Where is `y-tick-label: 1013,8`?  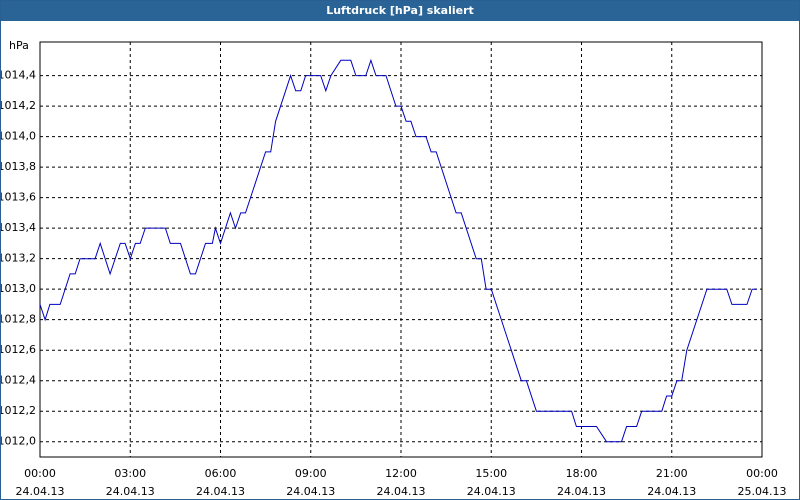
y-tick-label: 1013,8 is located at coordinates (18, 166).